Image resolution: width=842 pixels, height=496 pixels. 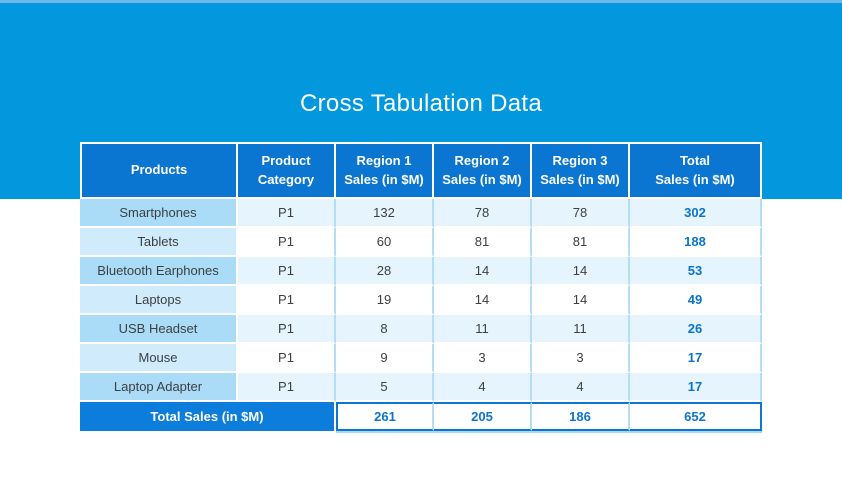 What do you see at coordinates (385, 416) in the screenshot?
I see `region1-total-cell: 261` at bounding box center [385, 416].